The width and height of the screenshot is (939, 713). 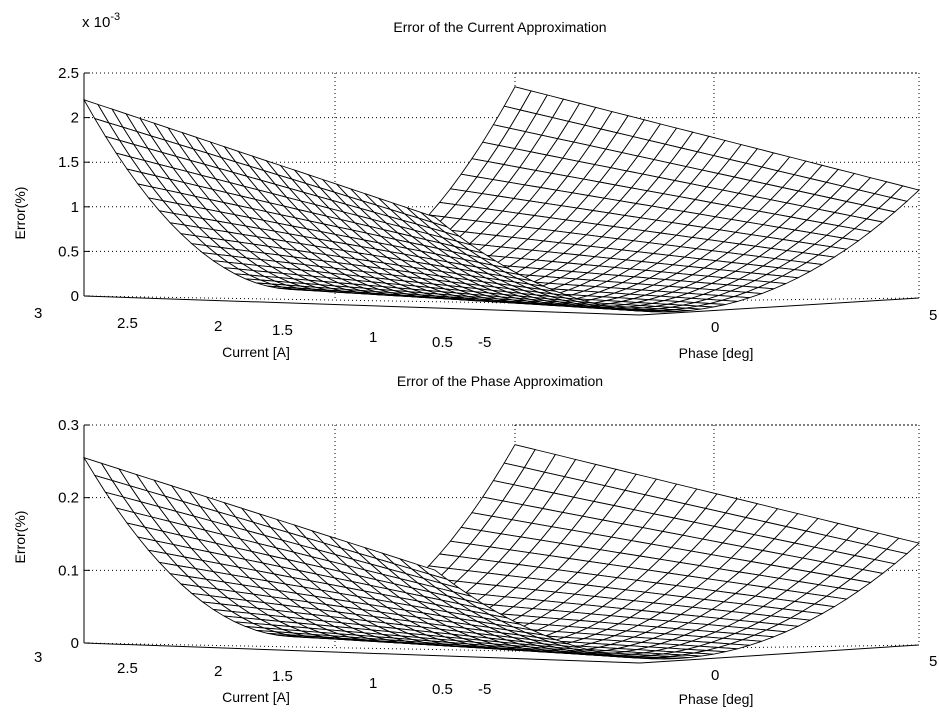 What do you see at coordinates (101, 21) in the screenshot?
I see `z-exponent-label: x 10-3` at bounding box center [101, 21].